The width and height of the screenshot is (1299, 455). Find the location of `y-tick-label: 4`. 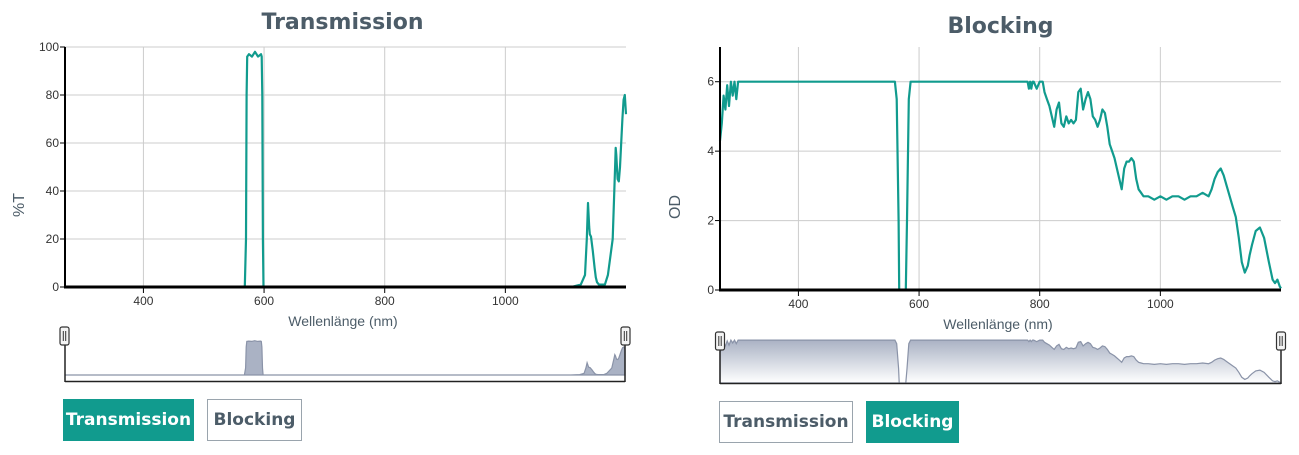

y-tick-label: 4 is located at coordinates (710, 151).